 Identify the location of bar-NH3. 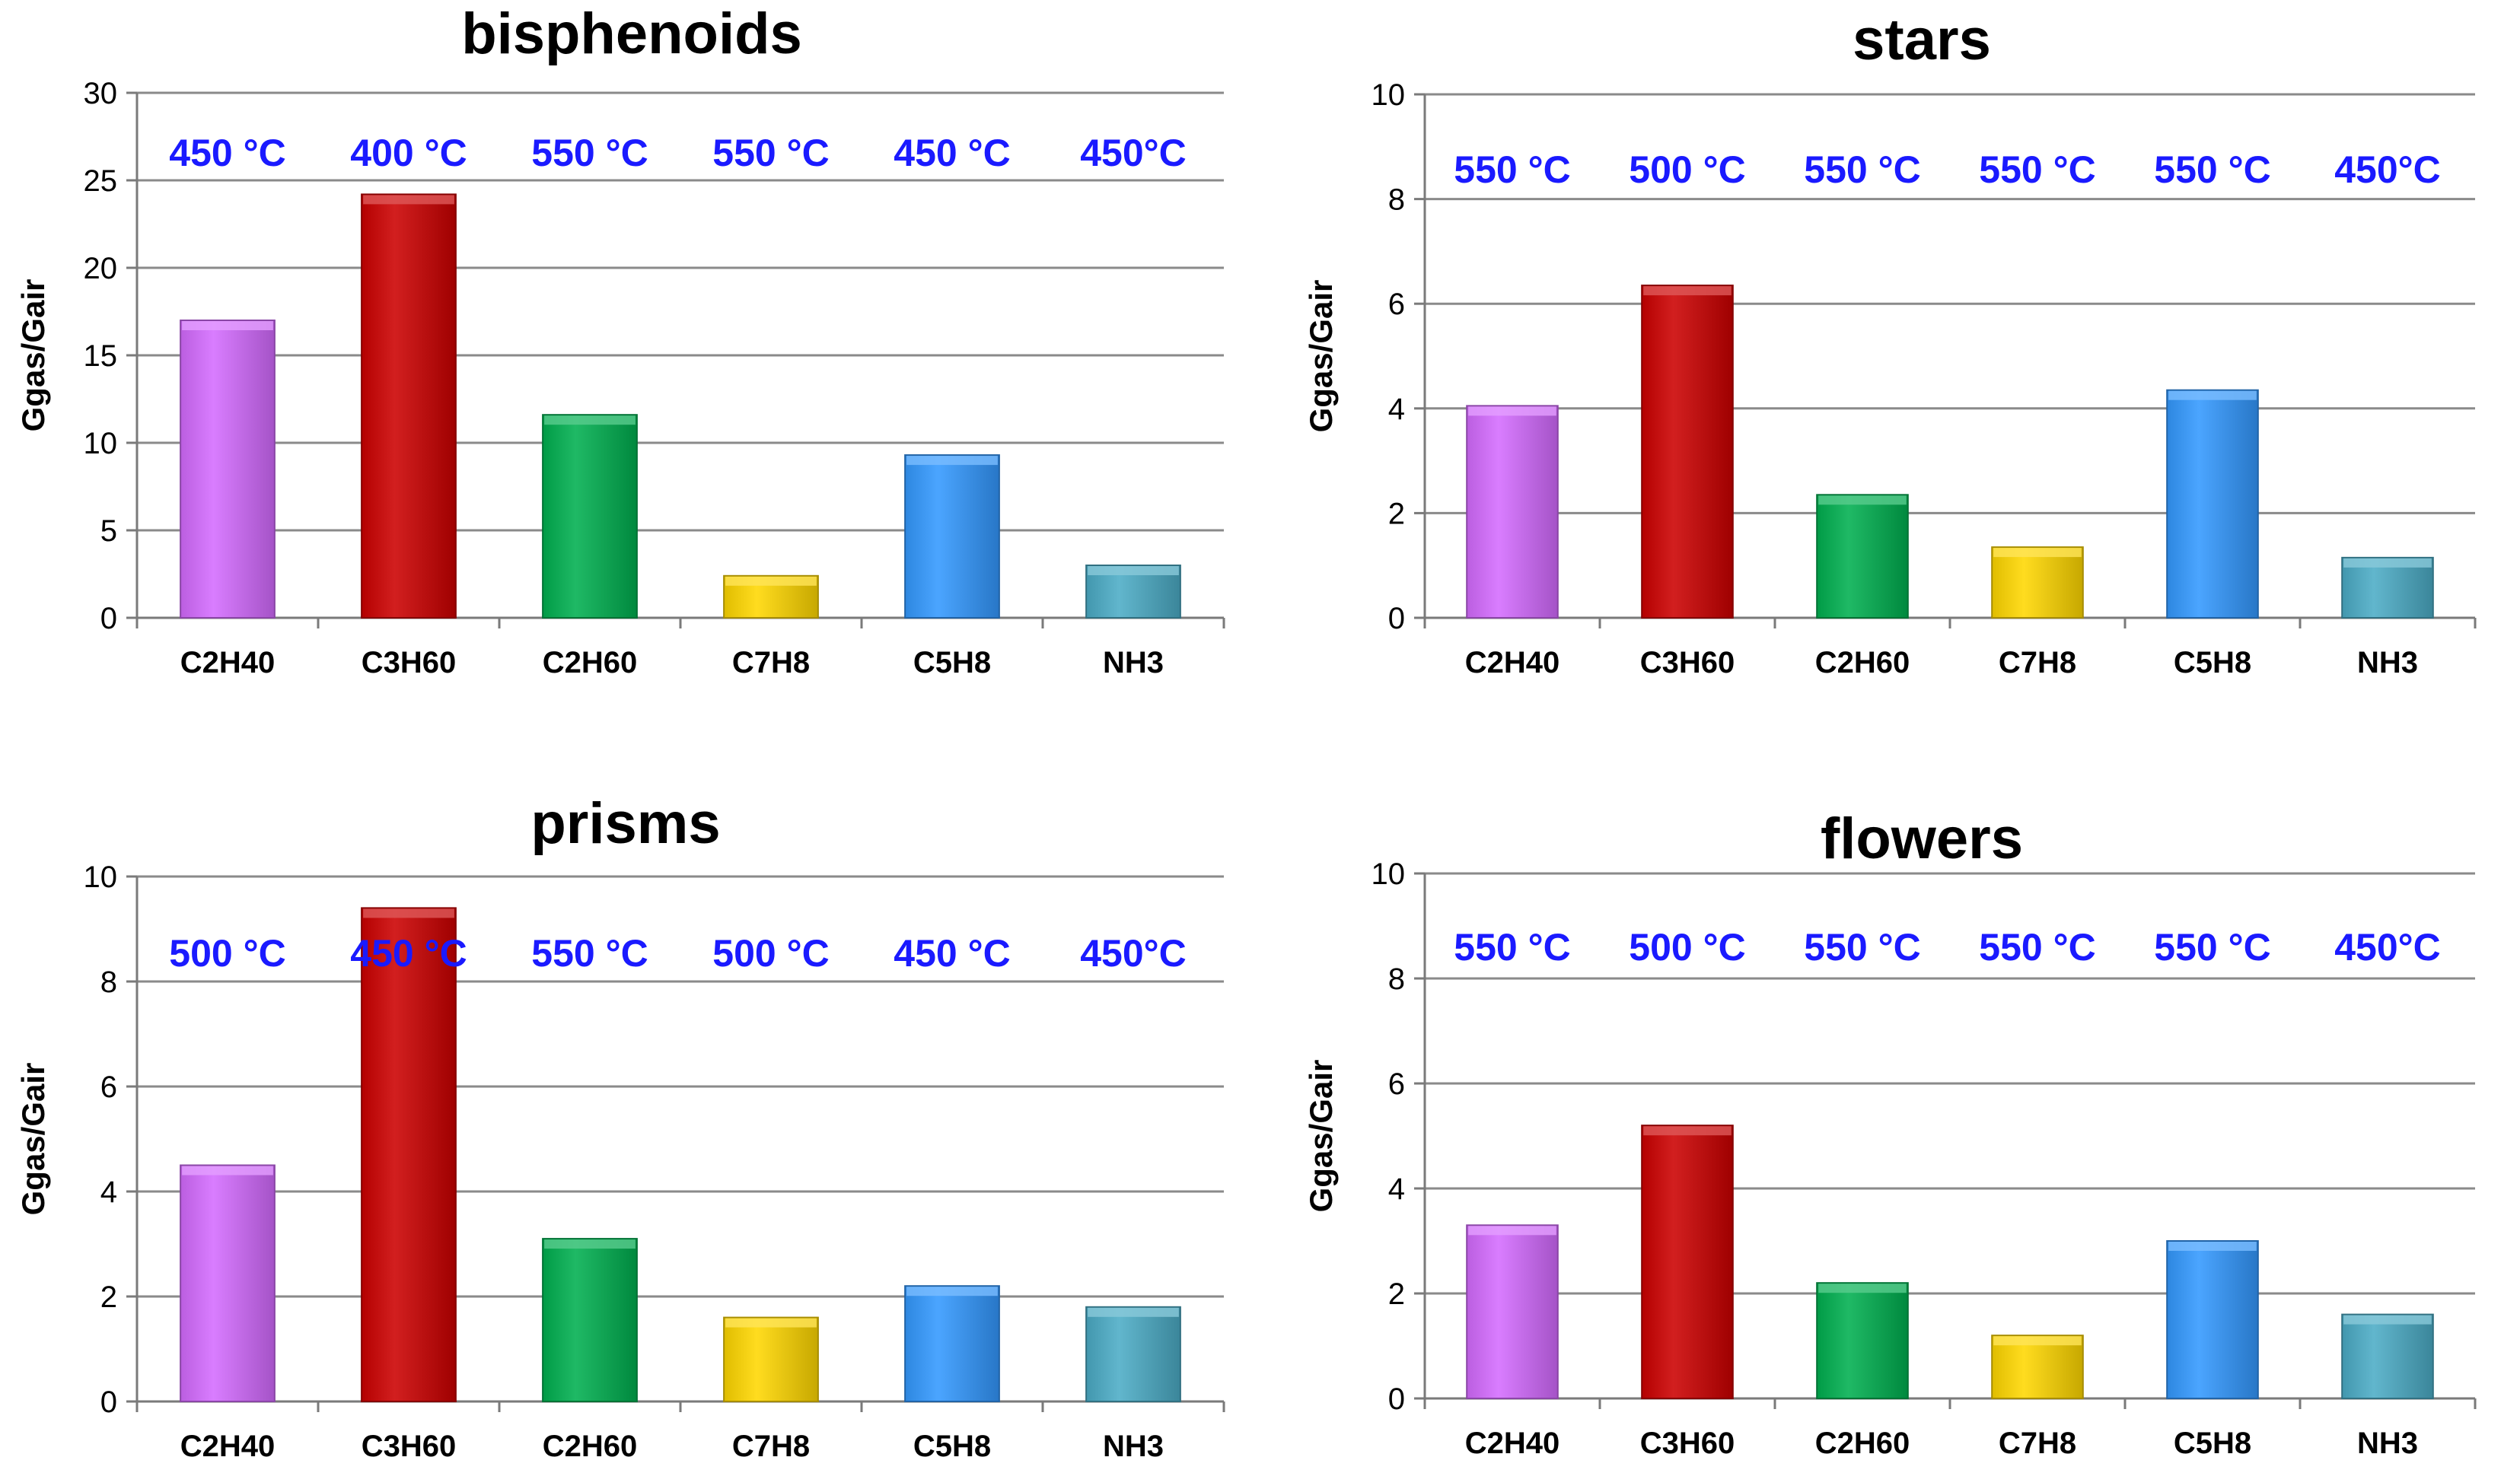
(1133, 1354).